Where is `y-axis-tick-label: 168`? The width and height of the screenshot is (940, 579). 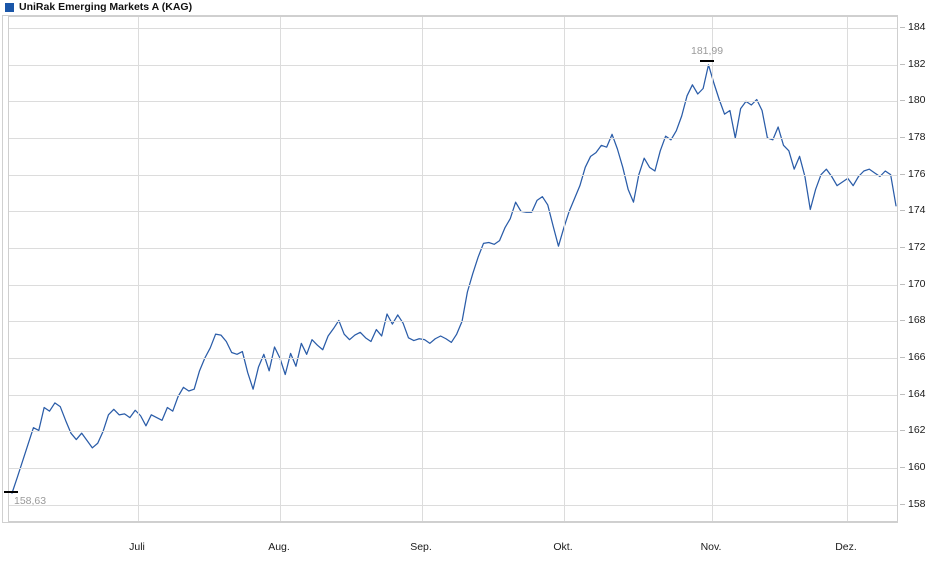
y-axis-tick-label: 168 is located at coordinates (917, 320).